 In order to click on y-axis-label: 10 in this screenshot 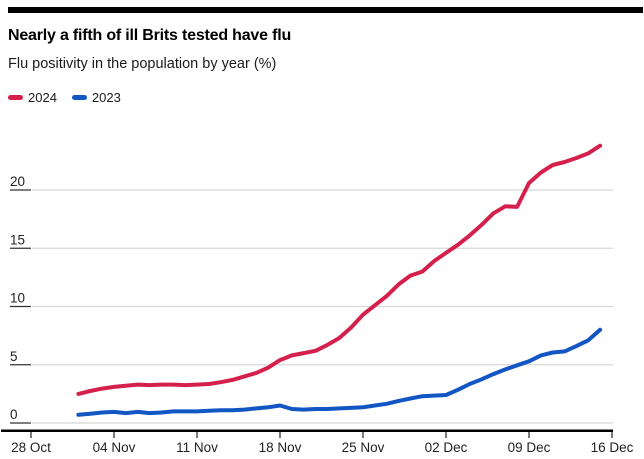, I will do `click(17, 298)`.